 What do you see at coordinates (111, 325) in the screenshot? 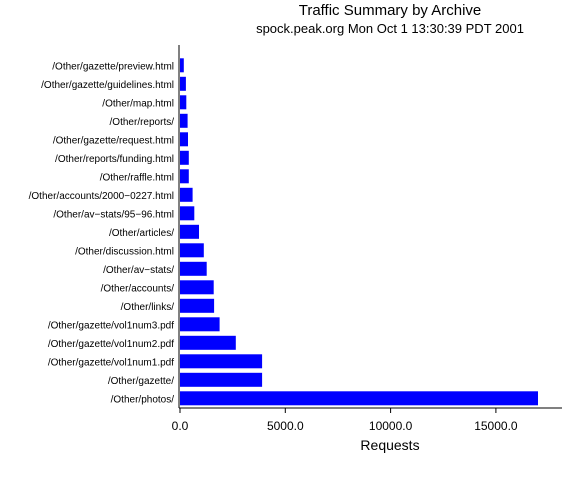
I see `category-label: /Other/gazette/vol1num3.pdf` at bounding box center [111, 325].